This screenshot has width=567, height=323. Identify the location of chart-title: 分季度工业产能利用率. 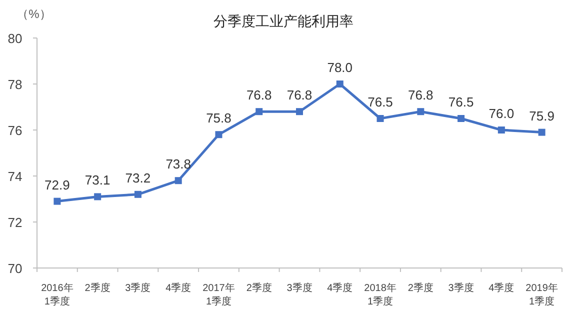
(284, 21).